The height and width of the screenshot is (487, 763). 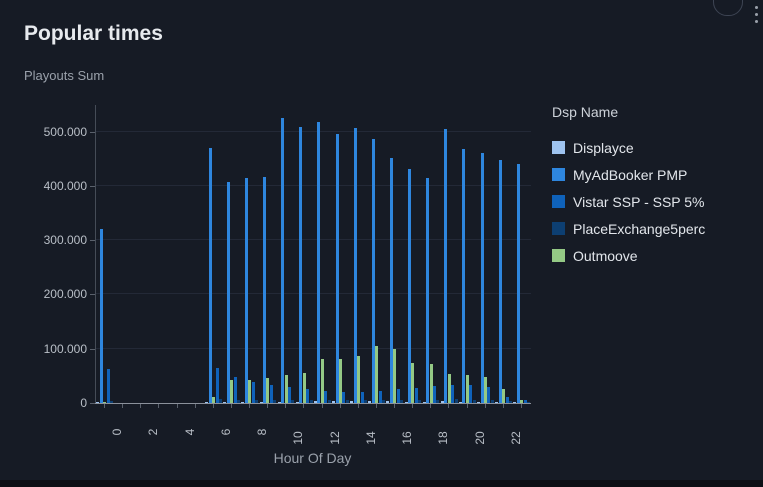 I want to click on bar-outmoove-h14, so click(x=359, y=379).